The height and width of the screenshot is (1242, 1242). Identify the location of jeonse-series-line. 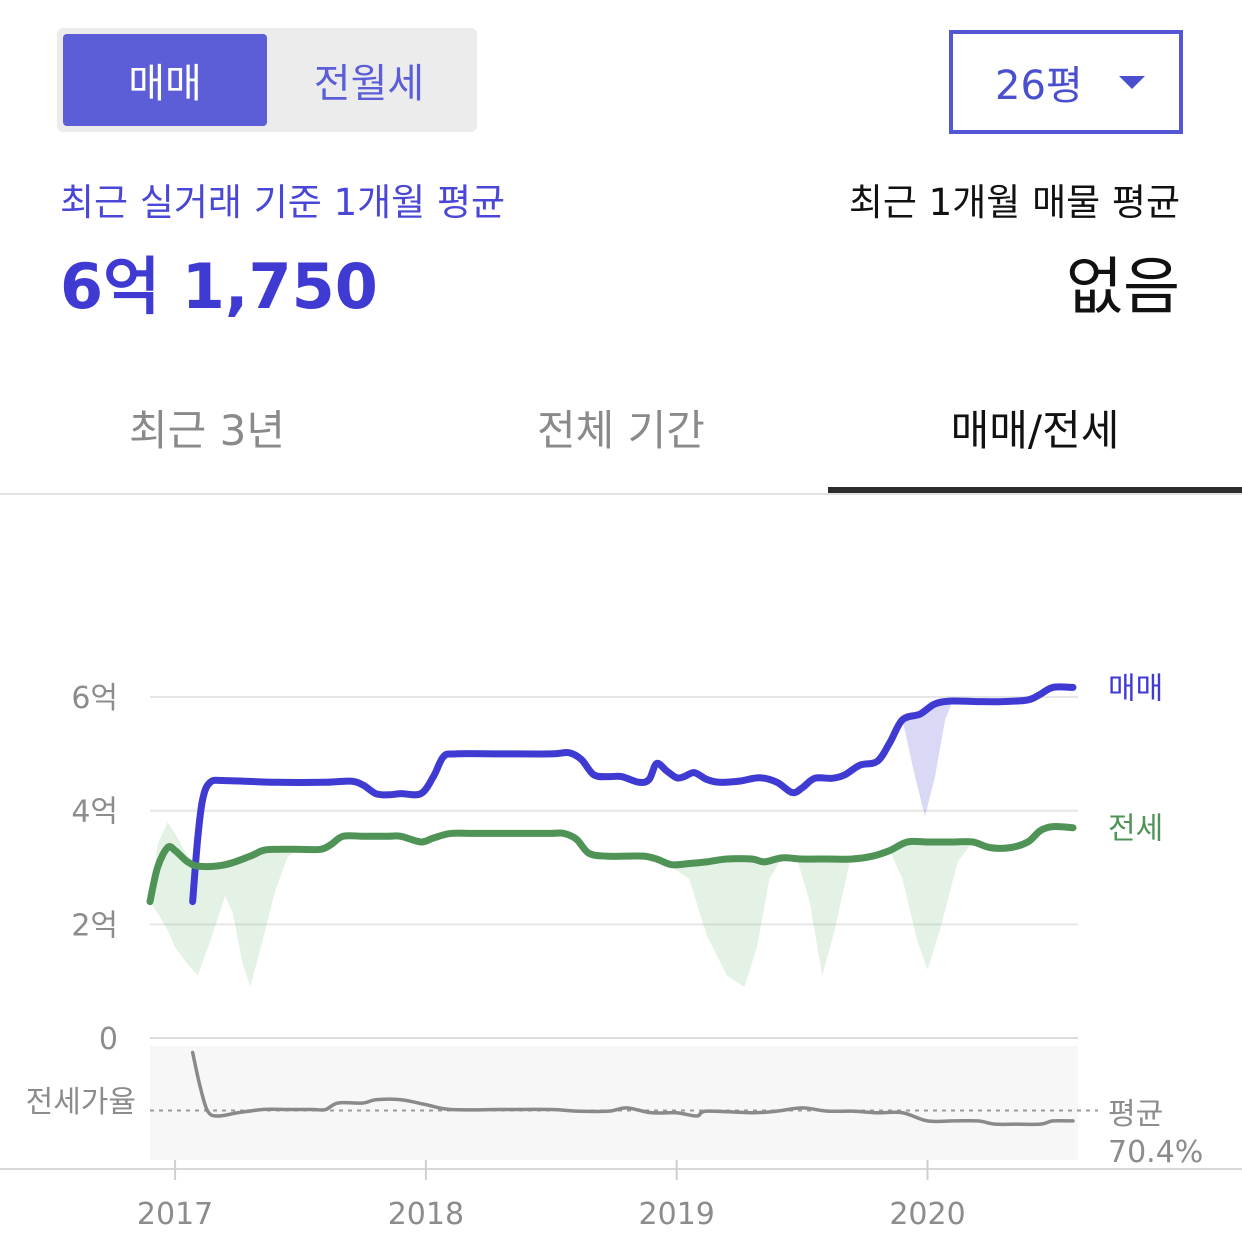
(611, 864).